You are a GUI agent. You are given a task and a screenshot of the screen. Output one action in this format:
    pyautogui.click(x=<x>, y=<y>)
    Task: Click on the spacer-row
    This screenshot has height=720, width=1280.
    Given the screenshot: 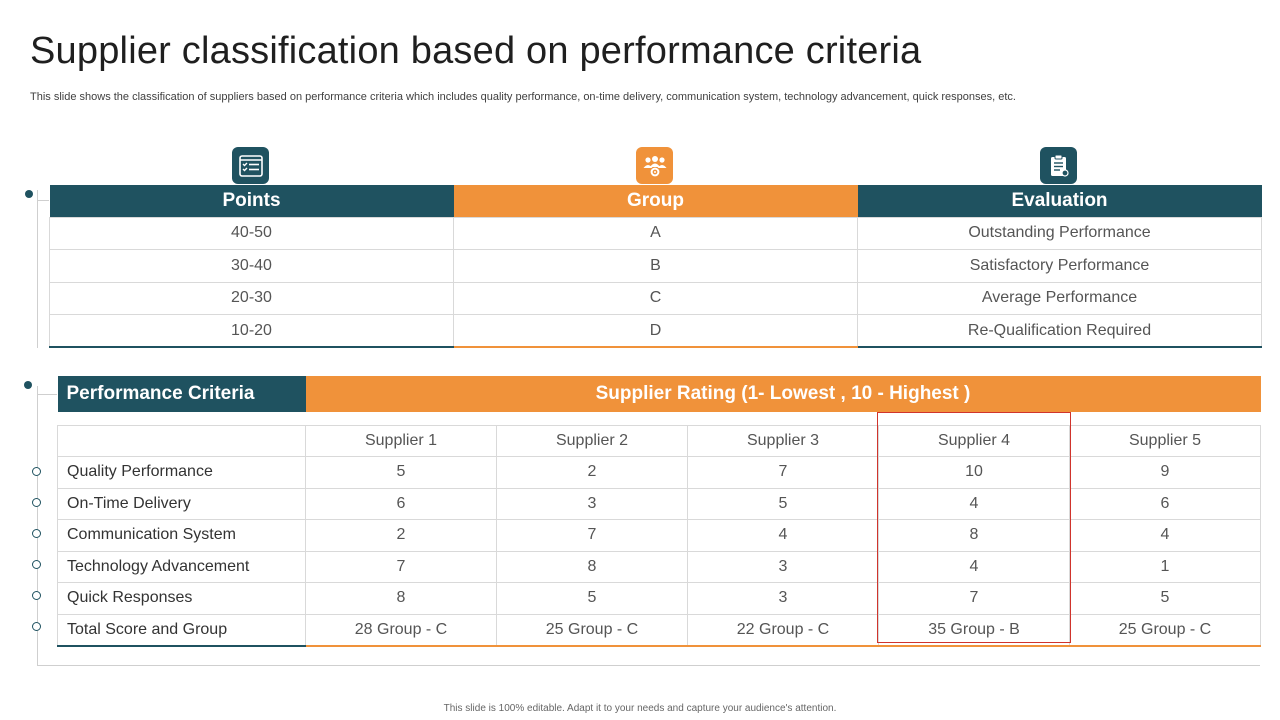 What is the action you would take?
    pyautogui.click(x=659, y=418)
    